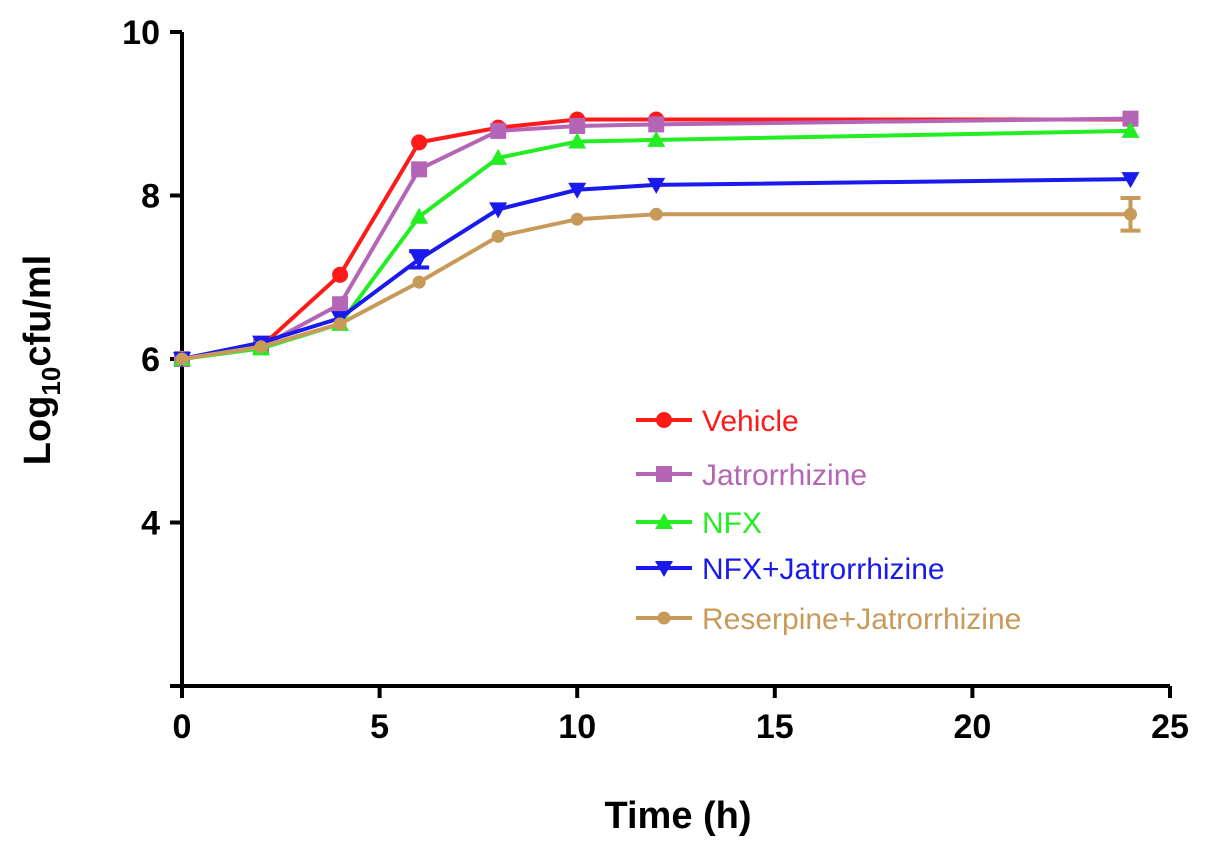  Describe the element at coordinates (379, 727) in the screenshot. I see `x-tick-label: 5` at that location.